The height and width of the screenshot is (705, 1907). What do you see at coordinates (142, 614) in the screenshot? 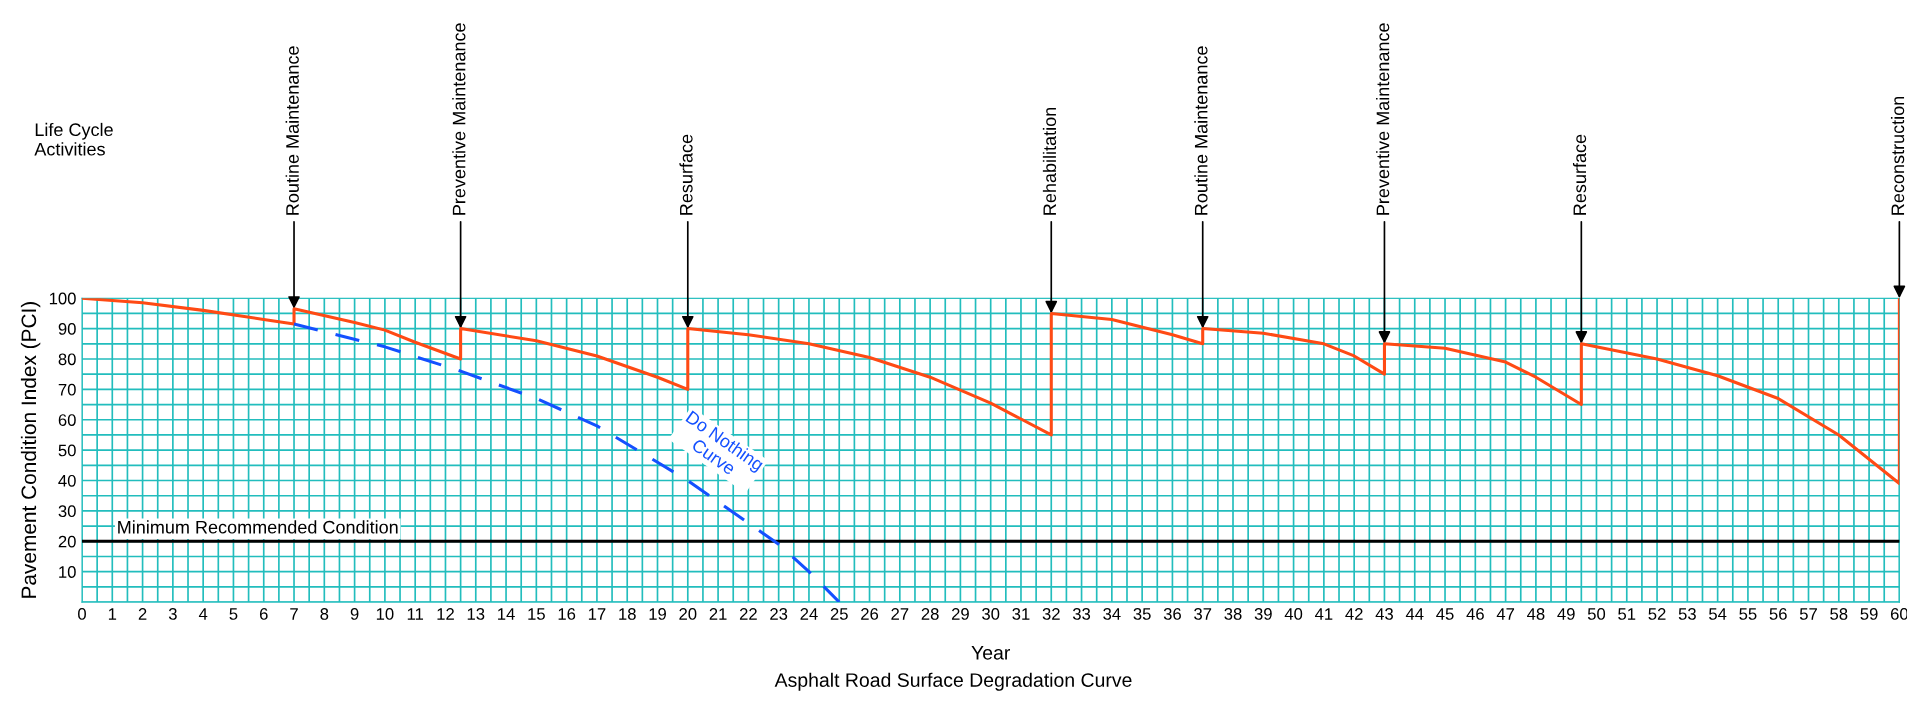
I see `x-tick-label: 2` at bounding box center [142, 614].